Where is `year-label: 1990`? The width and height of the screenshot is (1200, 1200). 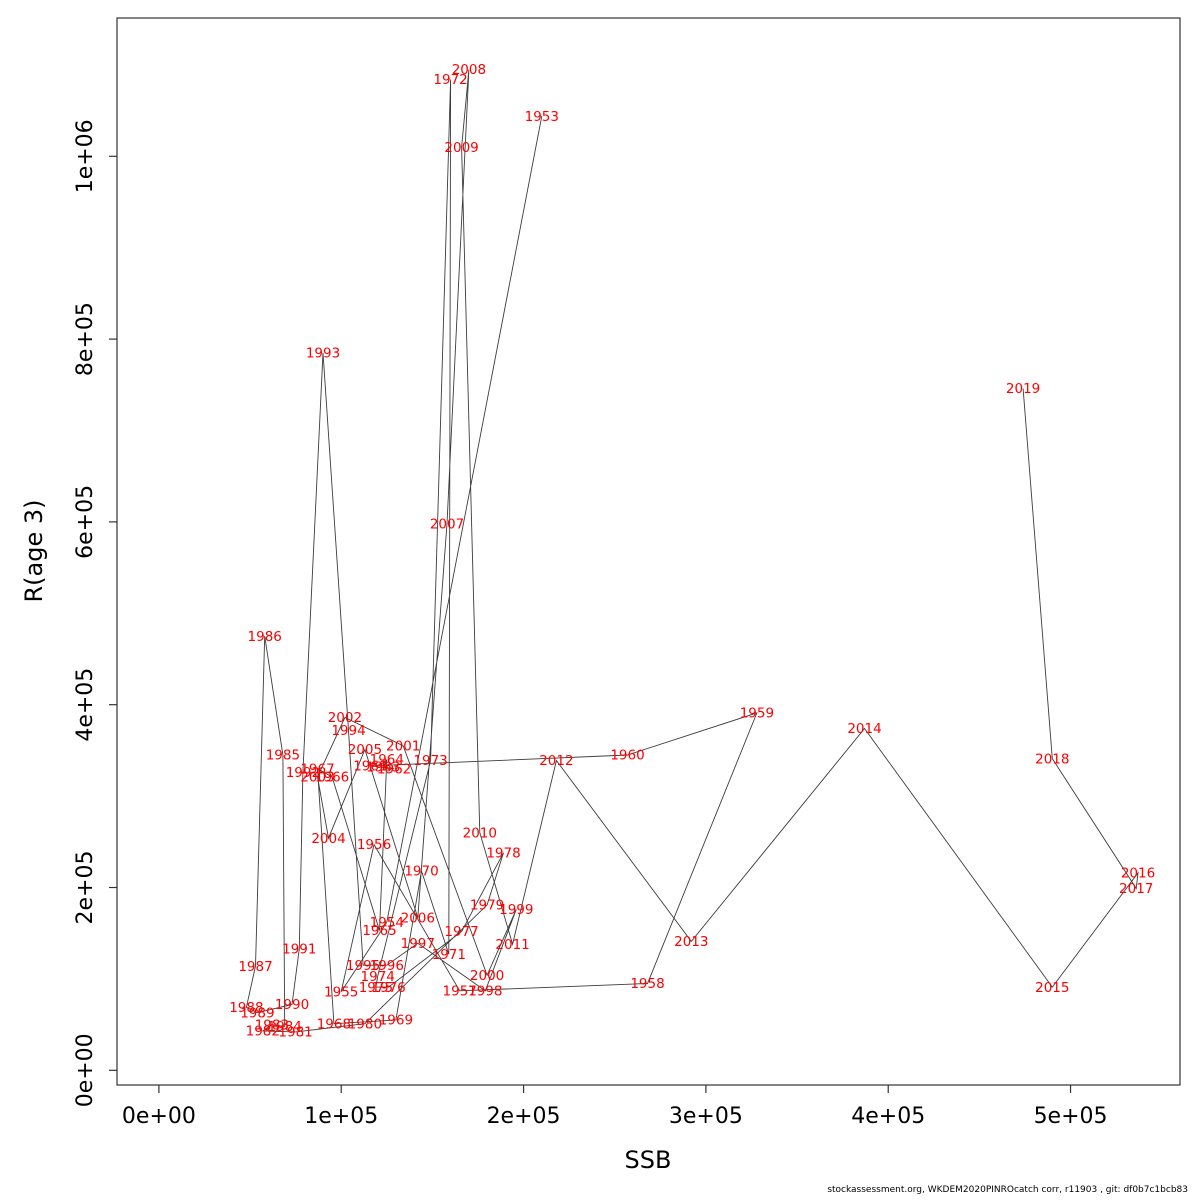
year-label: 1990 is located at coordinates (292, 1005).